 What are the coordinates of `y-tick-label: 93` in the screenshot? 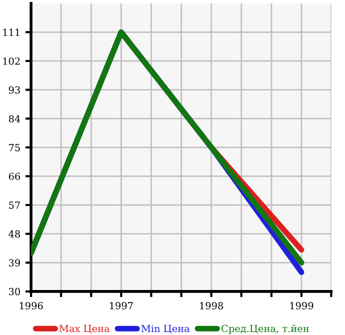 It's located at (14, 90).